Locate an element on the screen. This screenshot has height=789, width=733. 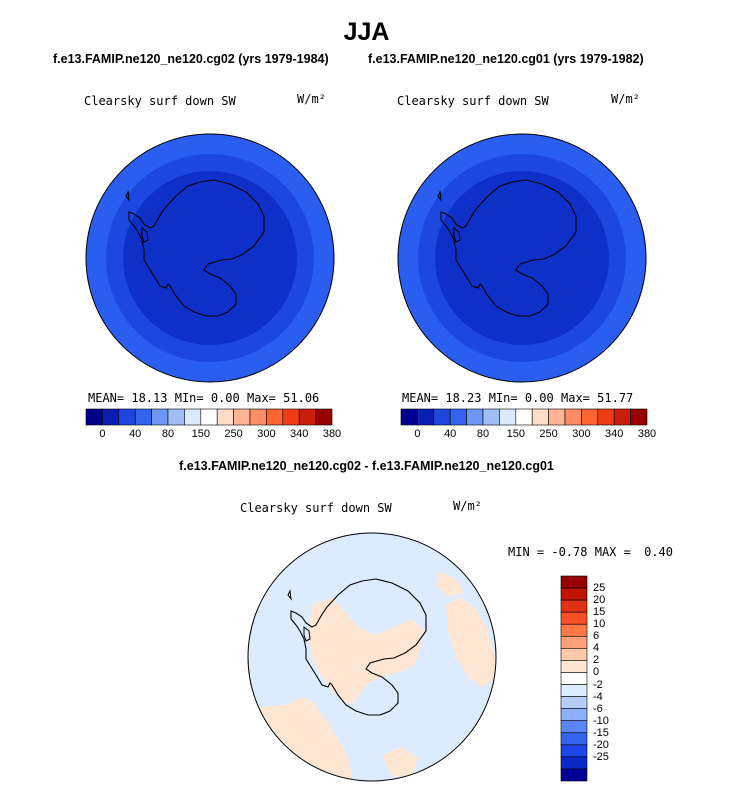
panel2-island is located at coordinates (439, 196).